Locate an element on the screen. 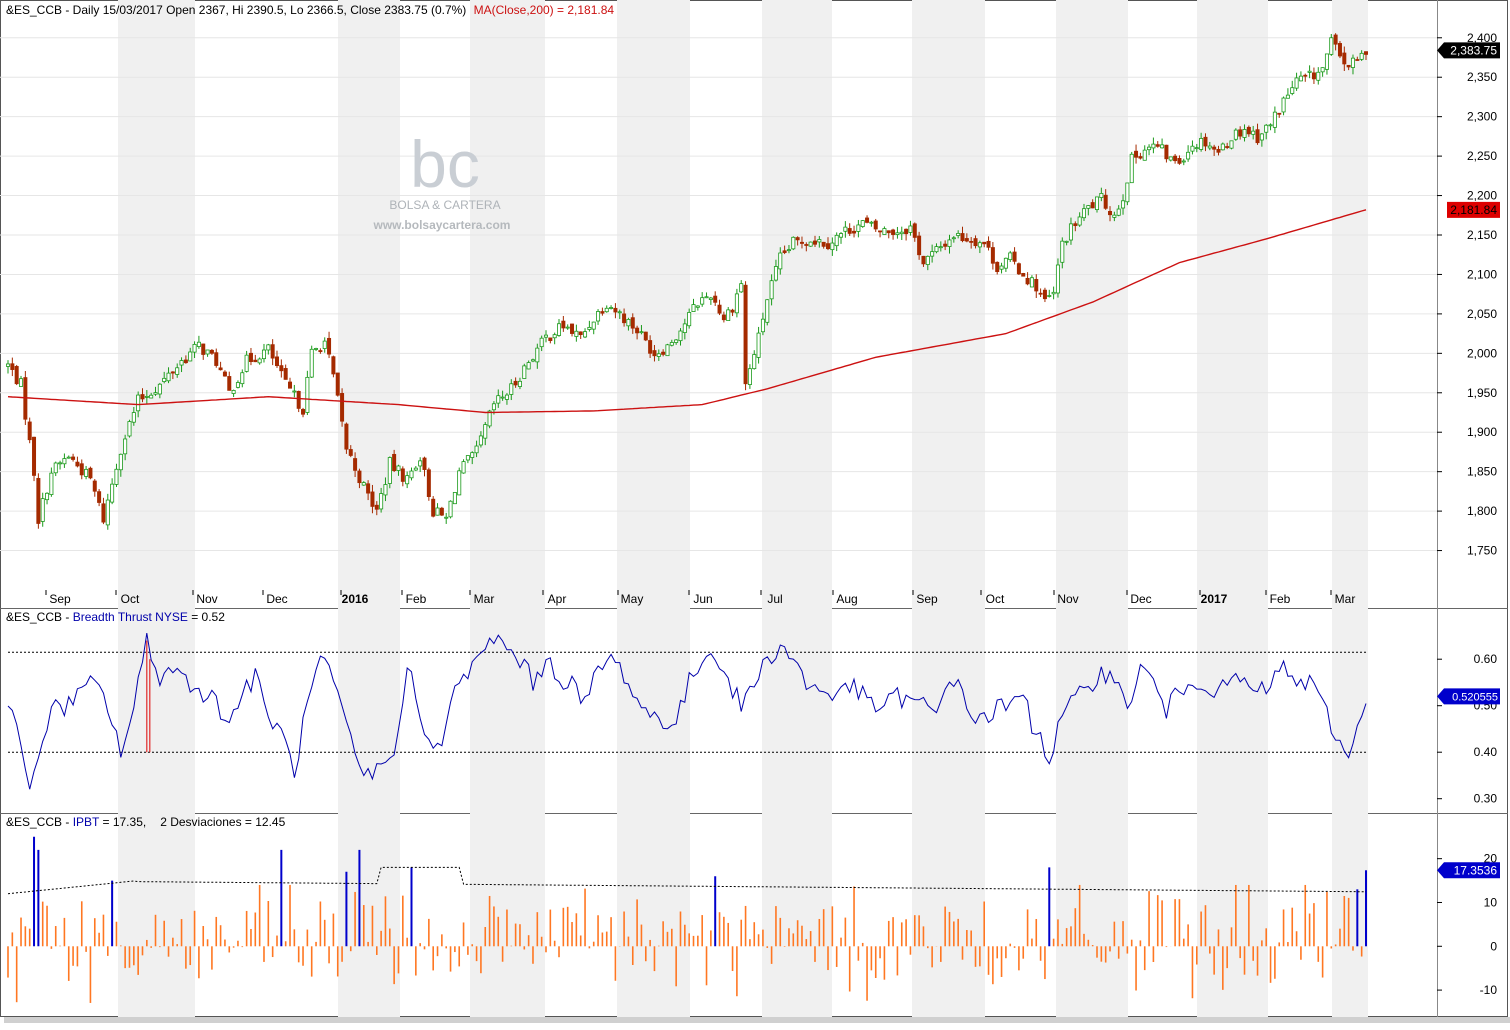 The height and width of the screenshot is (1030, 1510). x-tick-label: Feb is located at coordinates (1280, 599).